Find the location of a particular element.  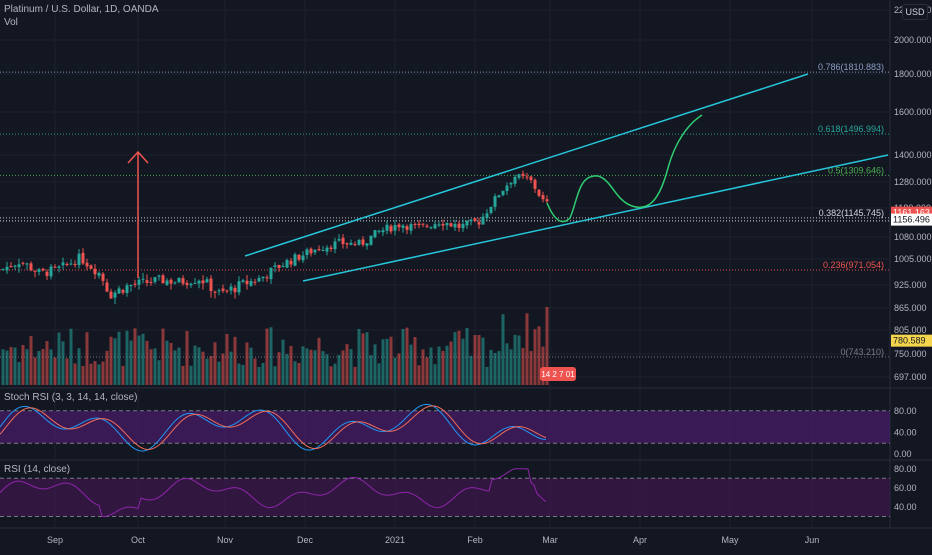

time-tick-label: Feb is located at coordinates (475, 540).